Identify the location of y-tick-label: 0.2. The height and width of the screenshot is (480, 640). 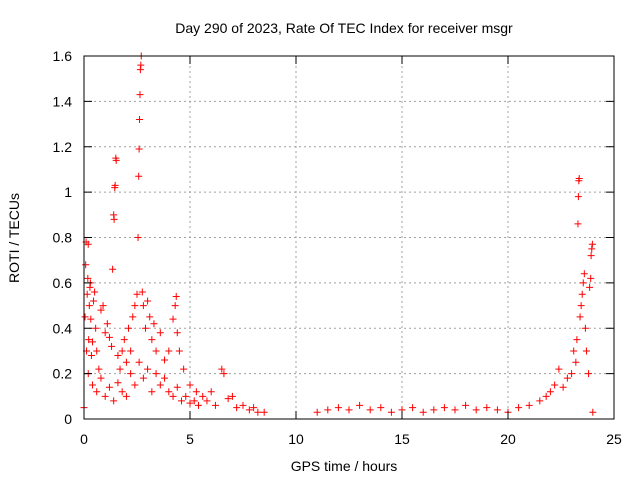
(63, 374).